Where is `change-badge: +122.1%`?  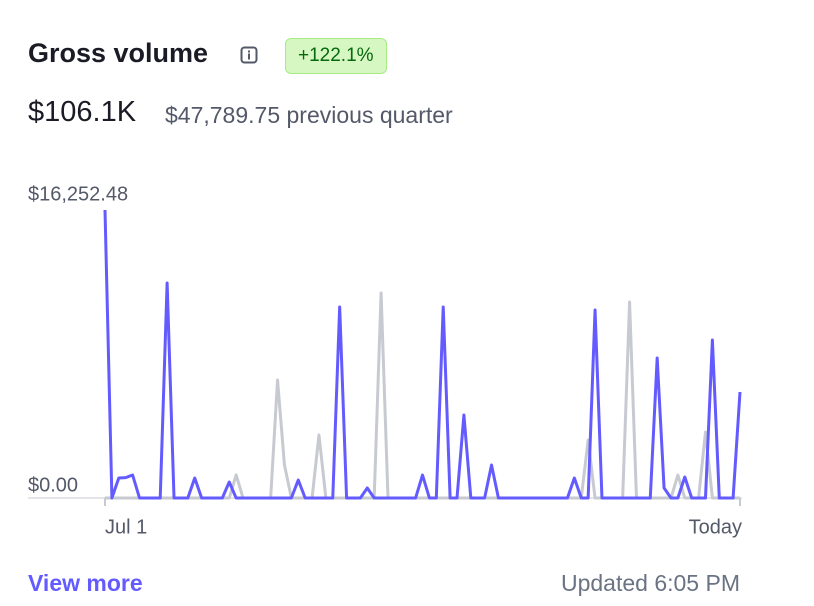 change-badge: +122.1% is located at coordinates (336, 56).